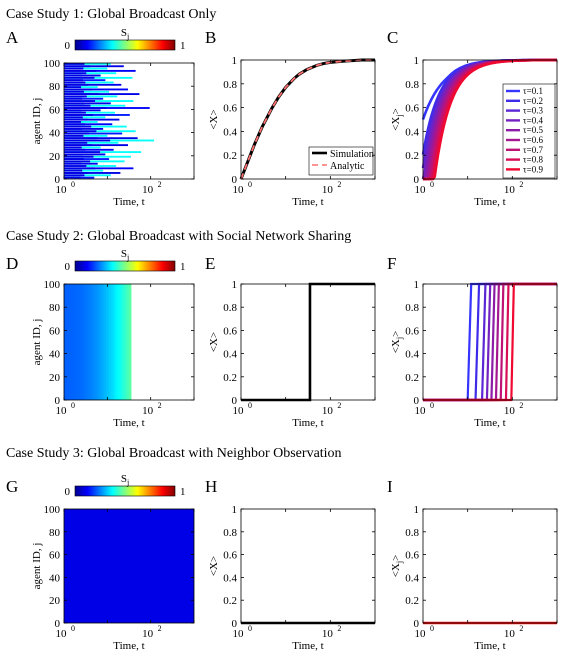 This screenshot has width=581, height=661. Describe the element at coordinates (392, 37) in the screenshot. I see `panel-letter: C` at that location.